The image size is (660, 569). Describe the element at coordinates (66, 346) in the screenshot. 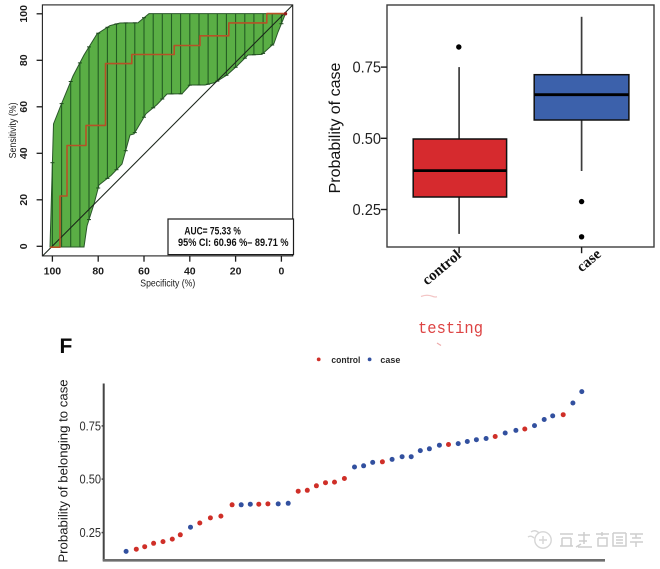

I see `svg-text: F` at that location.